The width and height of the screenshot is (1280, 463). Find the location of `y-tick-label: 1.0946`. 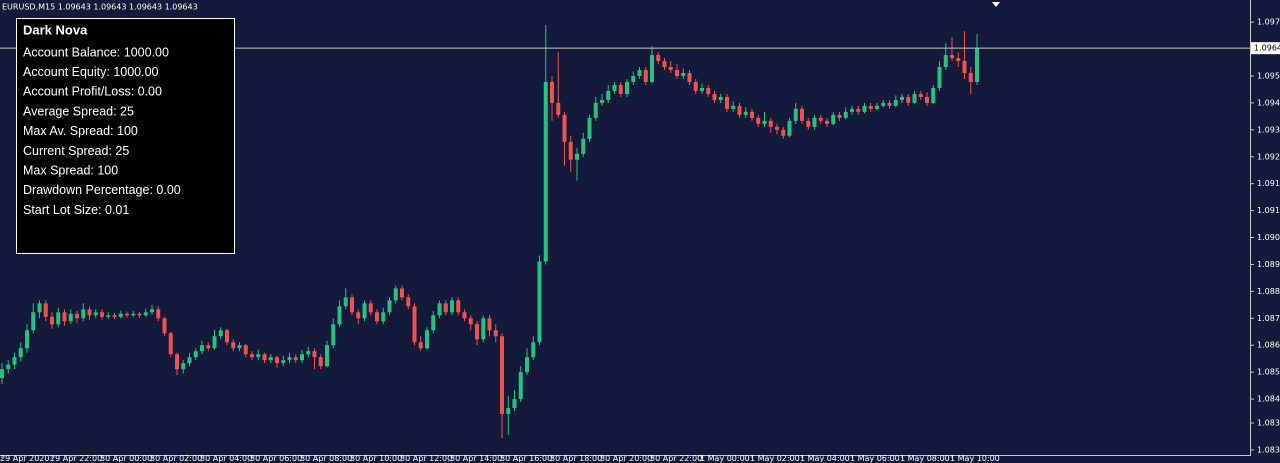

y-tick-label: 1.0946 is located at coordinates (1268, 102).